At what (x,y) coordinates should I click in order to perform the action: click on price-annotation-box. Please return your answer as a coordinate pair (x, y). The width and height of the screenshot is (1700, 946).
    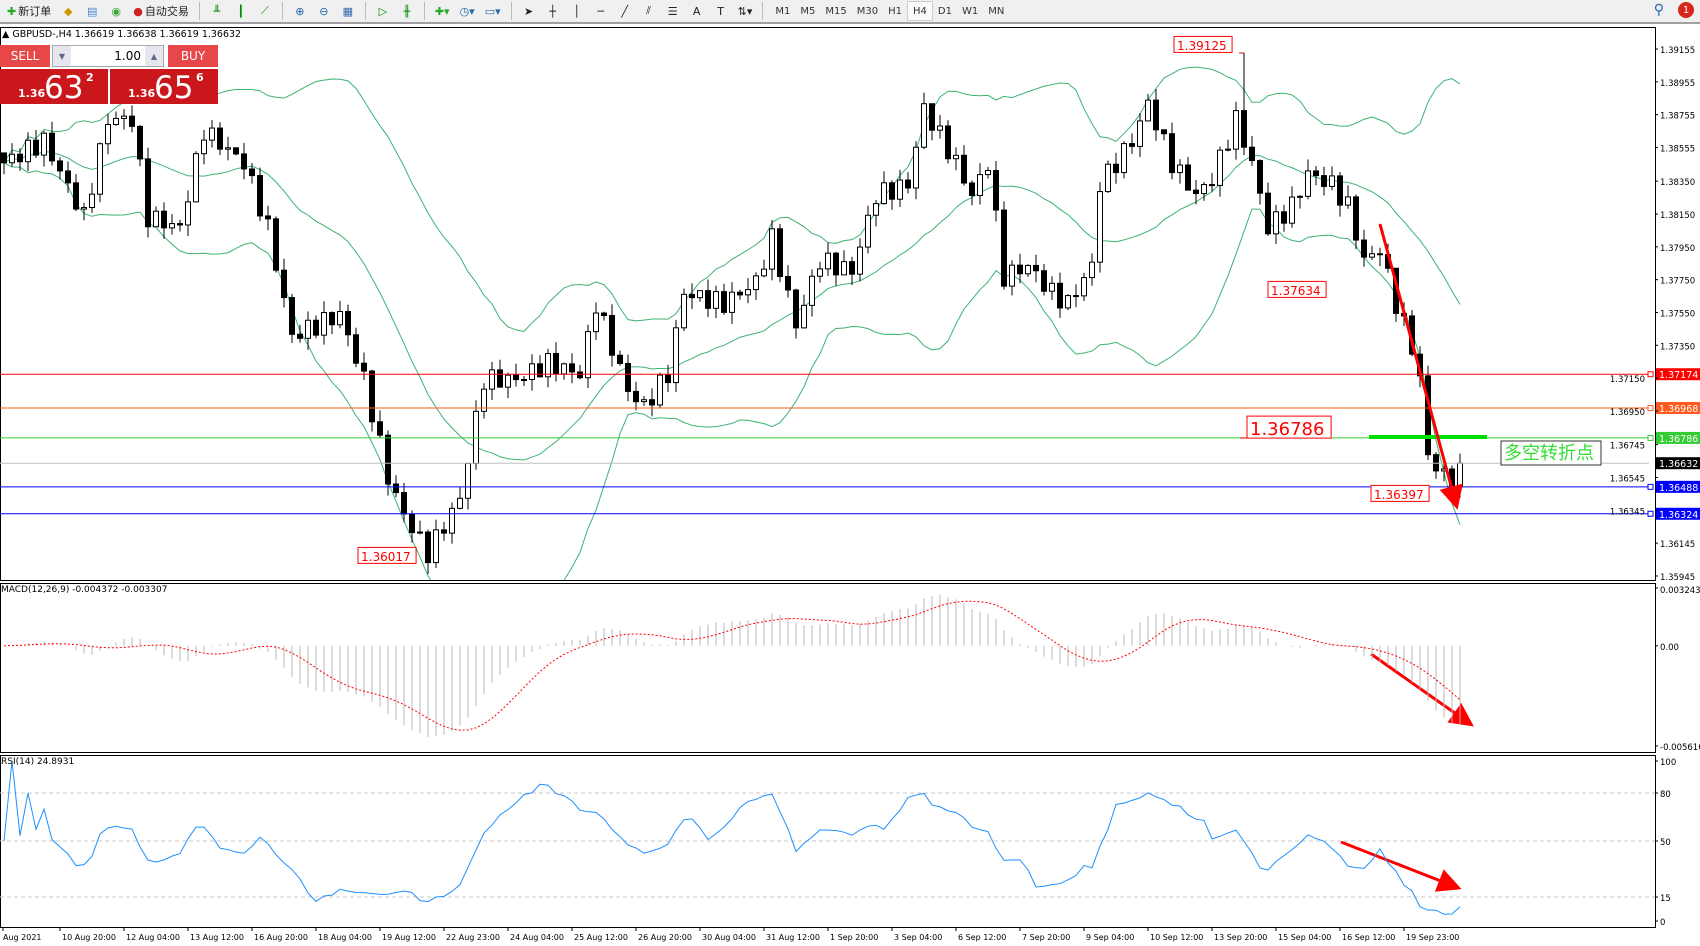
    Looking at the image, I should click on (1203, 44).